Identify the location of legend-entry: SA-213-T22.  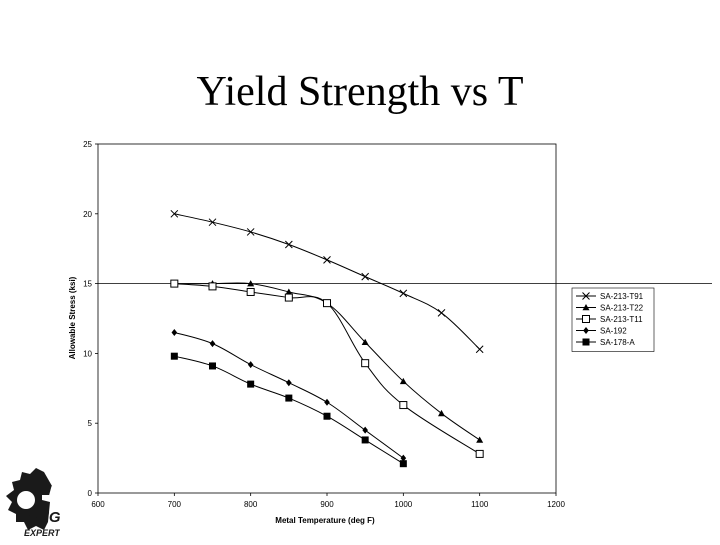
(610, 308).